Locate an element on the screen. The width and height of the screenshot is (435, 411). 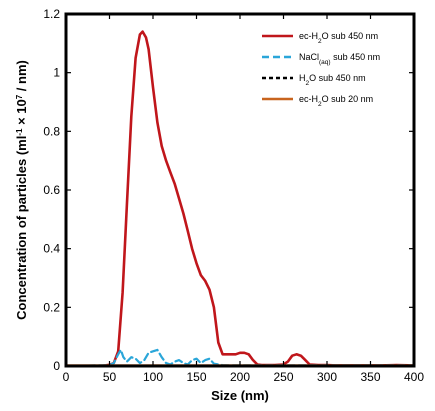
x-tick-label: 350 is located at coordinates (370, 377).